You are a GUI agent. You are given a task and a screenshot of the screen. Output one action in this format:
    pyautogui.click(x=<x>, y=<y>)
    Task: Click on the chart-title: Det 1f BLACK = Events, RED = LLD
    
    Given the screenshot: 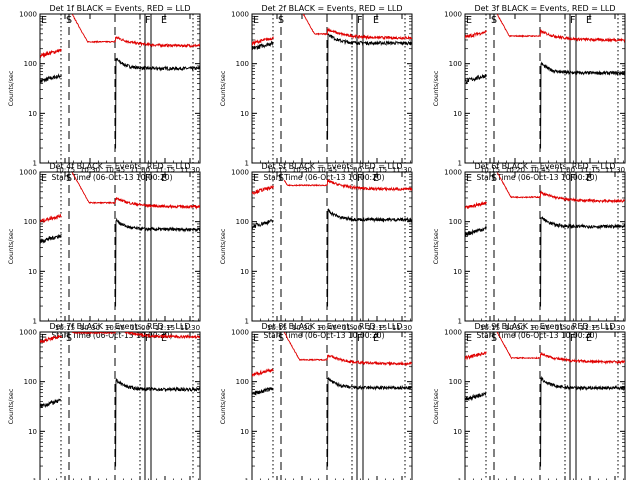 What is the action you would take?
    pyautogui.click(x=119, y=8)
    